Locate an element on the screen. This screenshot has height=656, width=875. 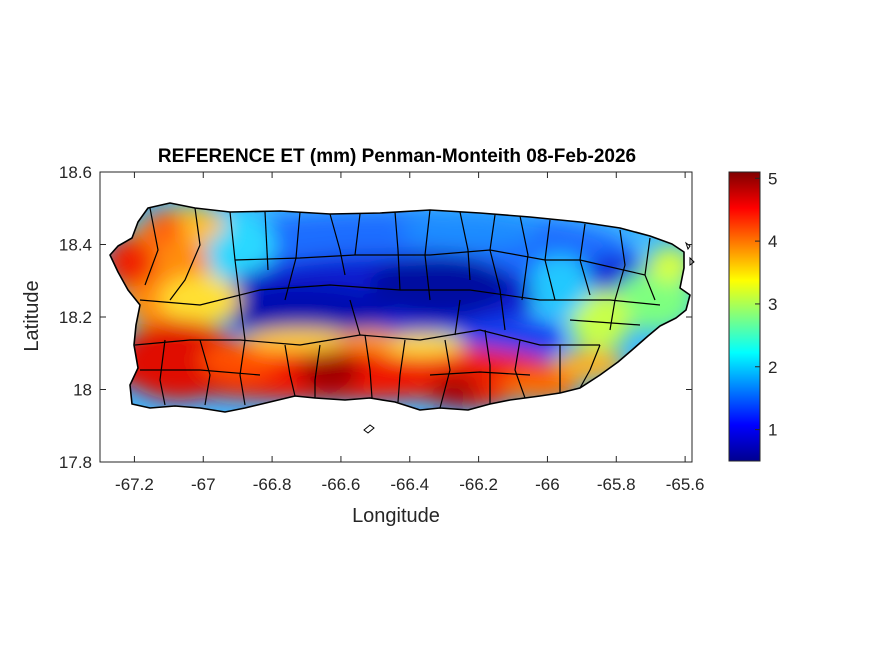
colorbar is located at coordinates (744, 316).